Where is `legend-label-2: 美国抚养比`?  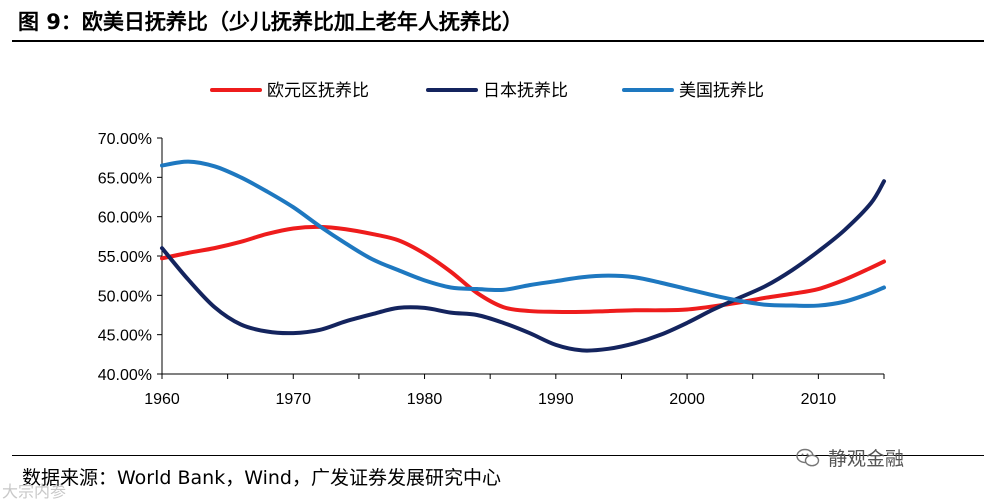 legend-label-2: 美国抚养比 is located at coordinates (721, 91).